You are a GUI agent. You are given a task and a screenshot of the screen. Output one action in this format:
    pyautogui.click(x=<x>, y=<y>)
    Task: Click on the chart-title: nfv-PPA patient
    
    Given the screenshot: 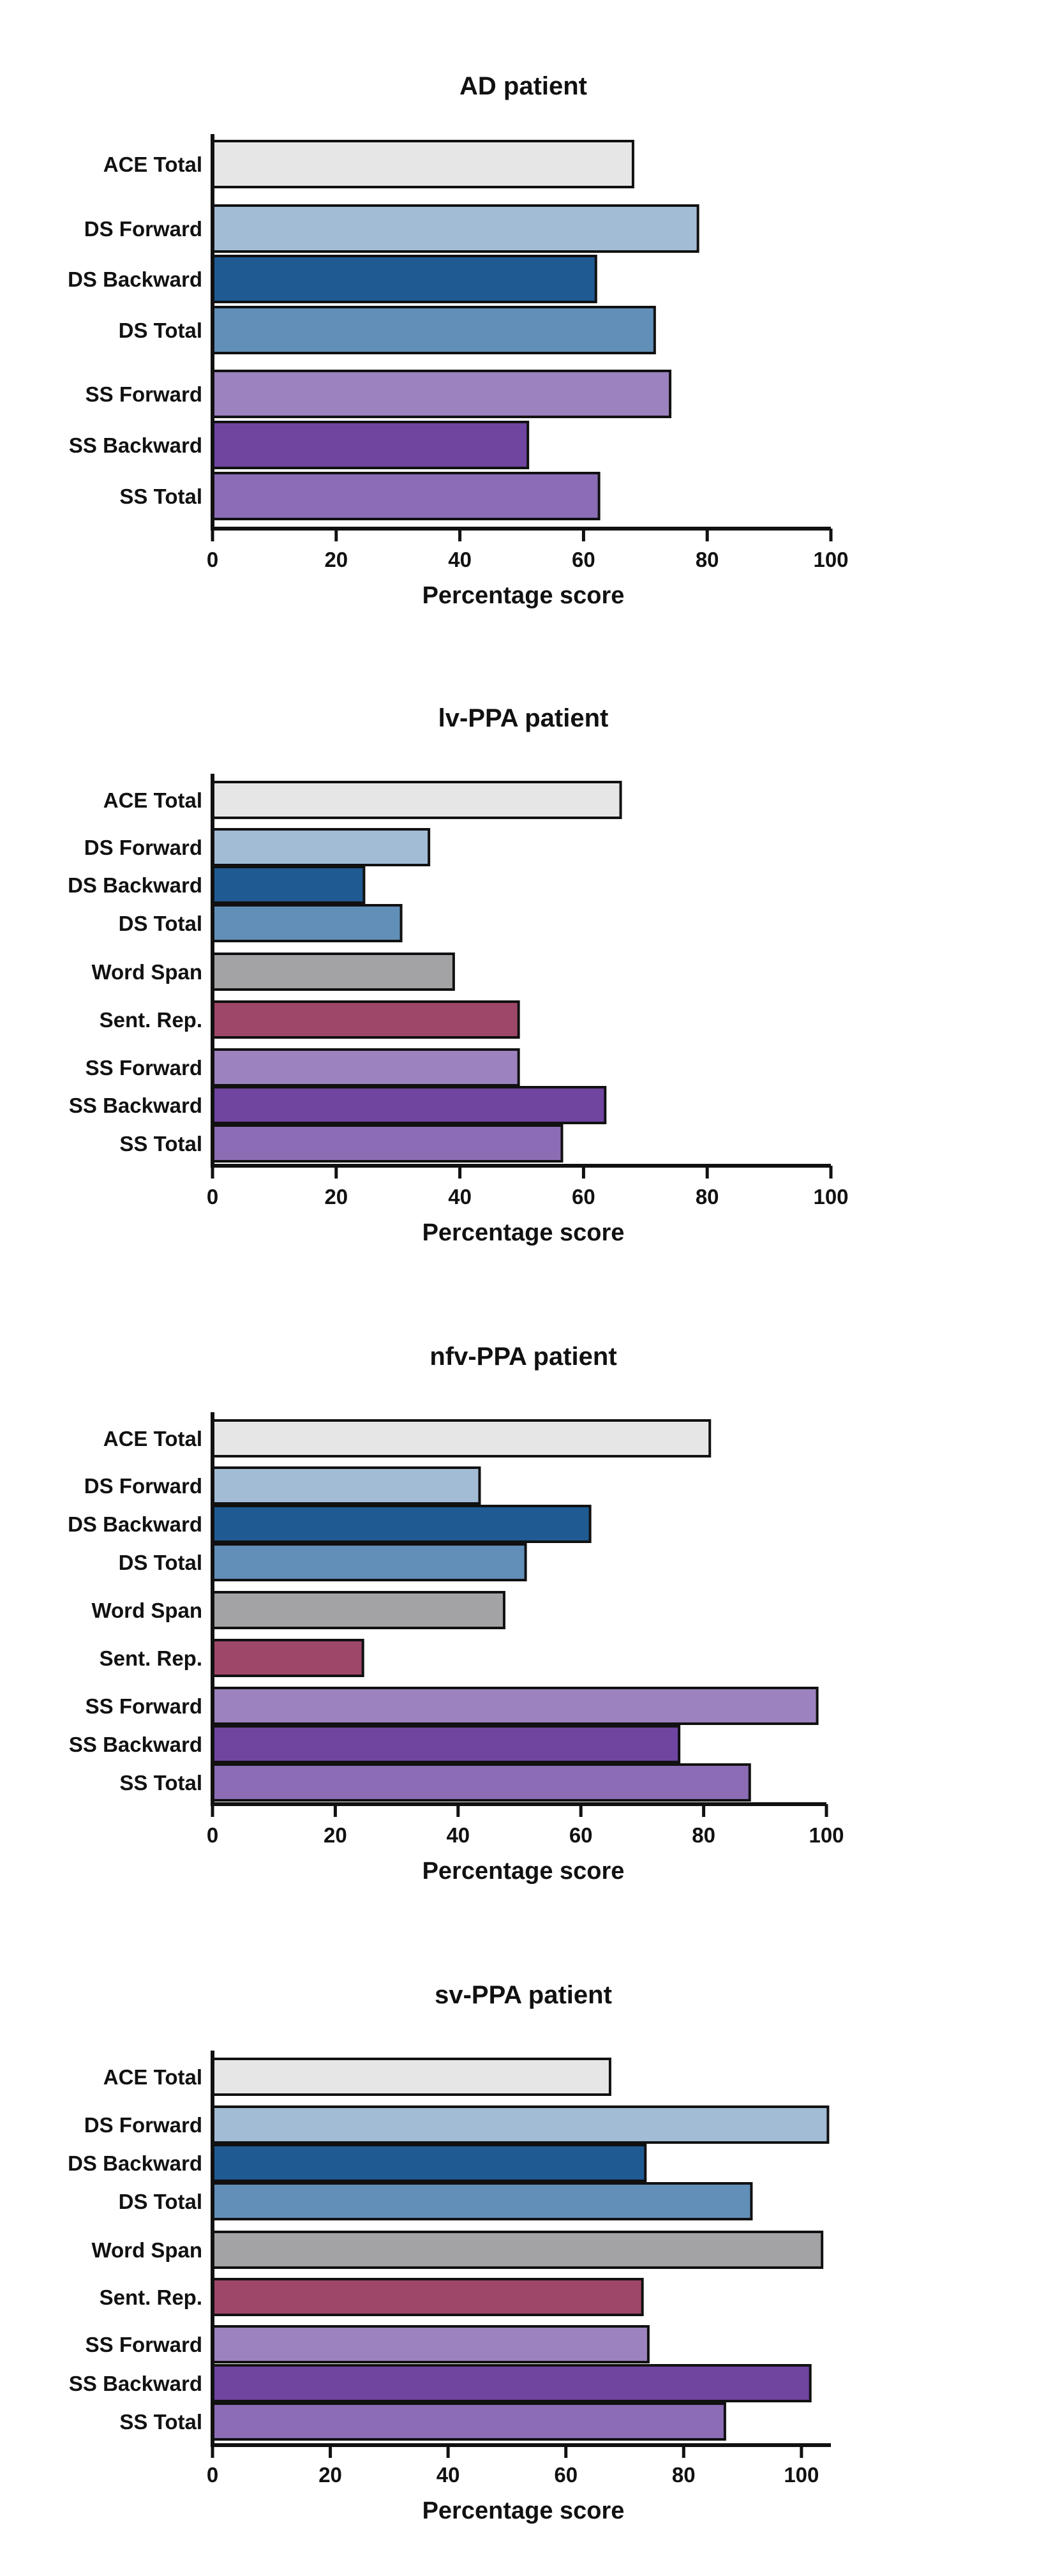 What is the action you would take?
    pyautogui.click(x=522, y=1357)
    